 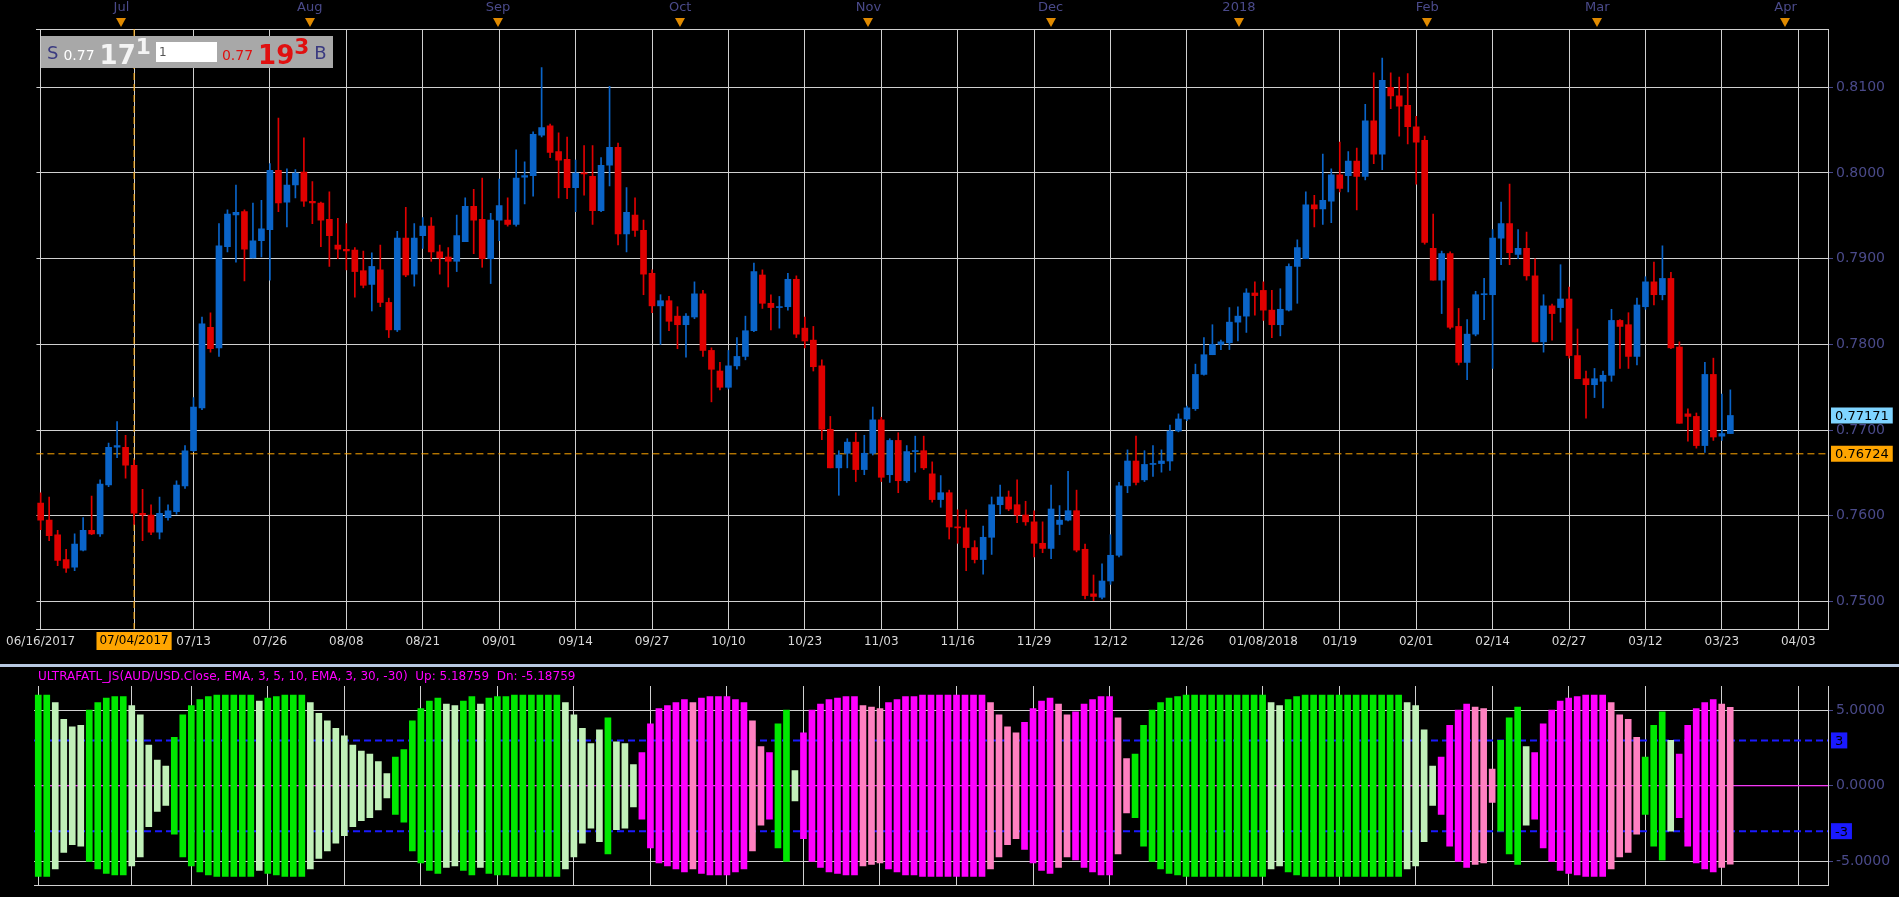 I want to click on y-tick-label: 5.0000, so click(x=1860, y=708).